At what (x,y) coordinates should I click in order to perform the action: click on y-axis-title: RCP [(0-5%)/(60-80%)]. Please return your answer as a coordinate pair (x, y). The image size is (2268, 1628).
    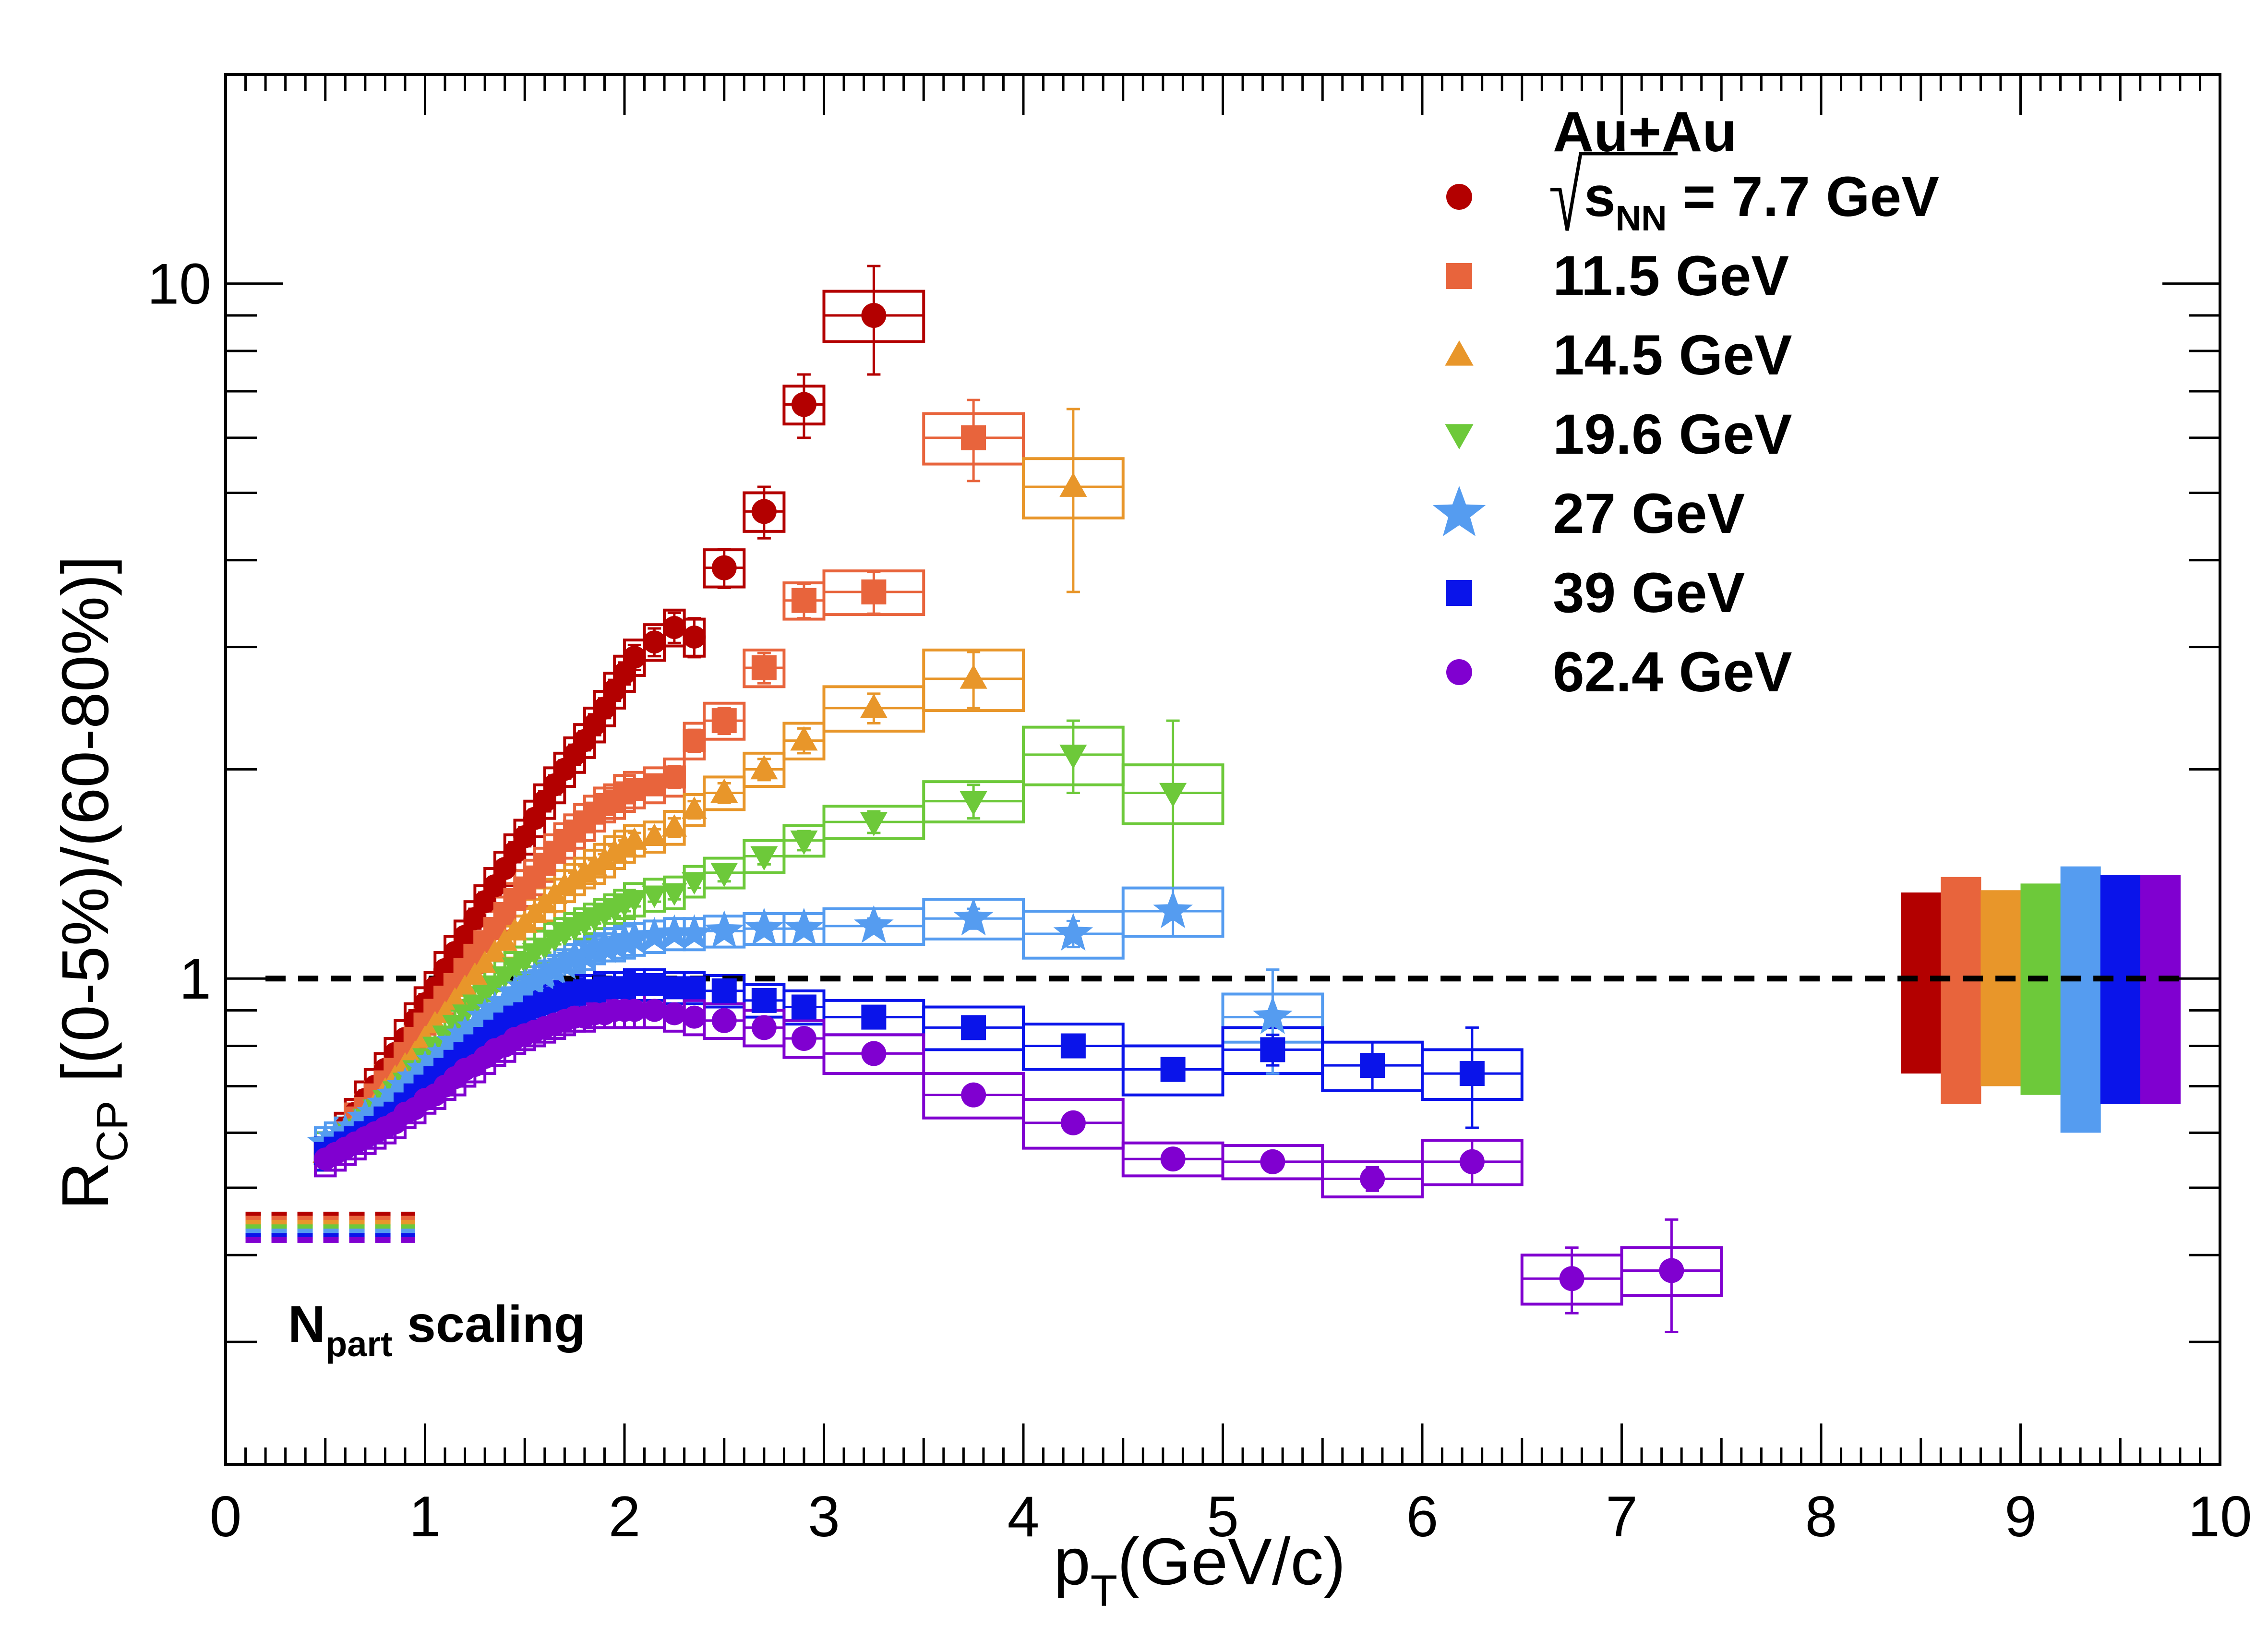
    Looking at the image, I should click on (92, 883).